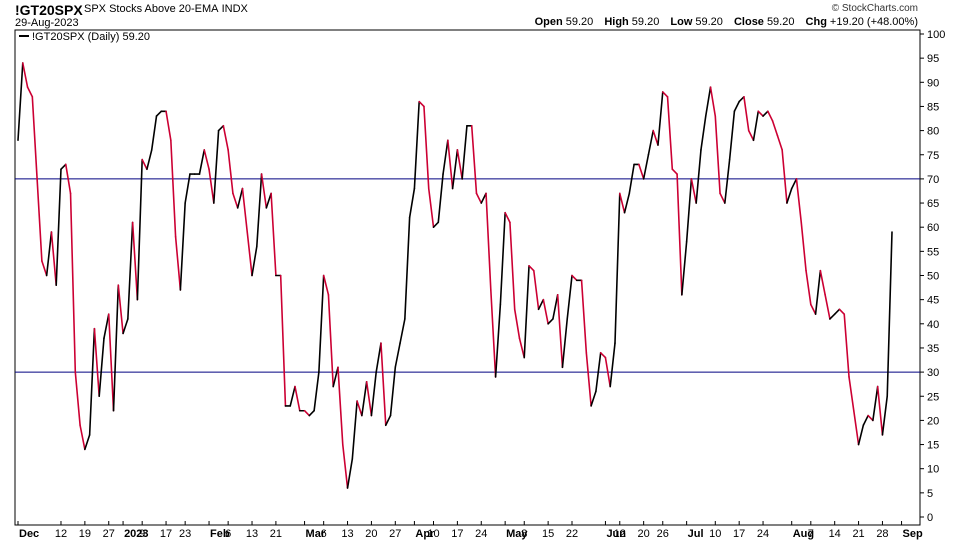 Image resolution: width=960 pixels, height=540 pixels. Describe the element at coordinates (933, 180) in the screenshot. I see `y-tick-label: 70` at that location.